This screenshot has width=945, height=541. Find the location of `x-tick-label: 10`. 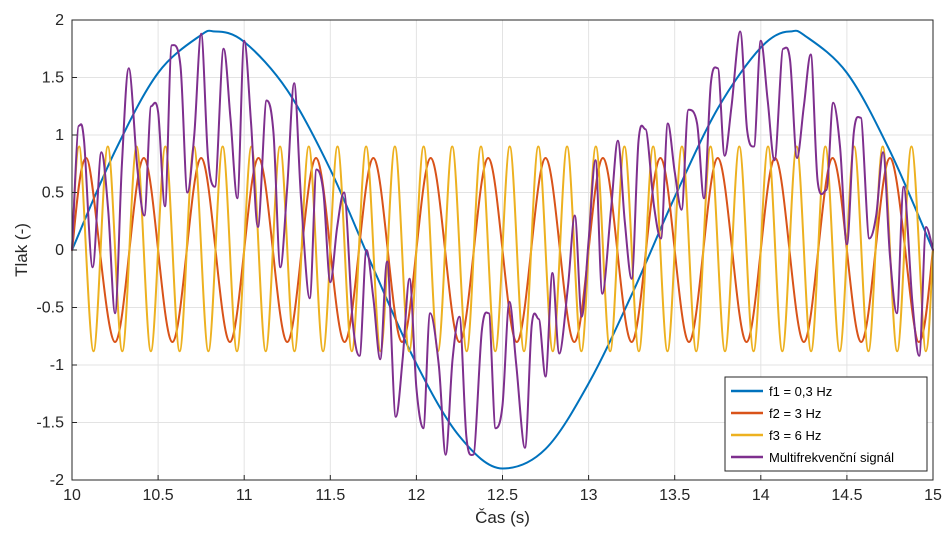

x-tick-label: 10 is located at coordinates (72, 495).